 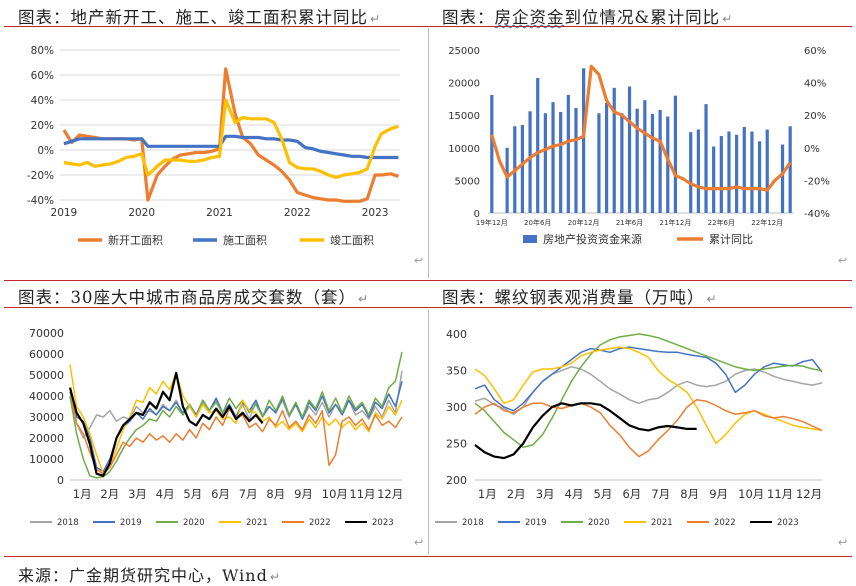 What do you see at coordinates (219, 213) in the screenshot?
I see `x-tick-label: 2021` at bounding box center [219, 213].